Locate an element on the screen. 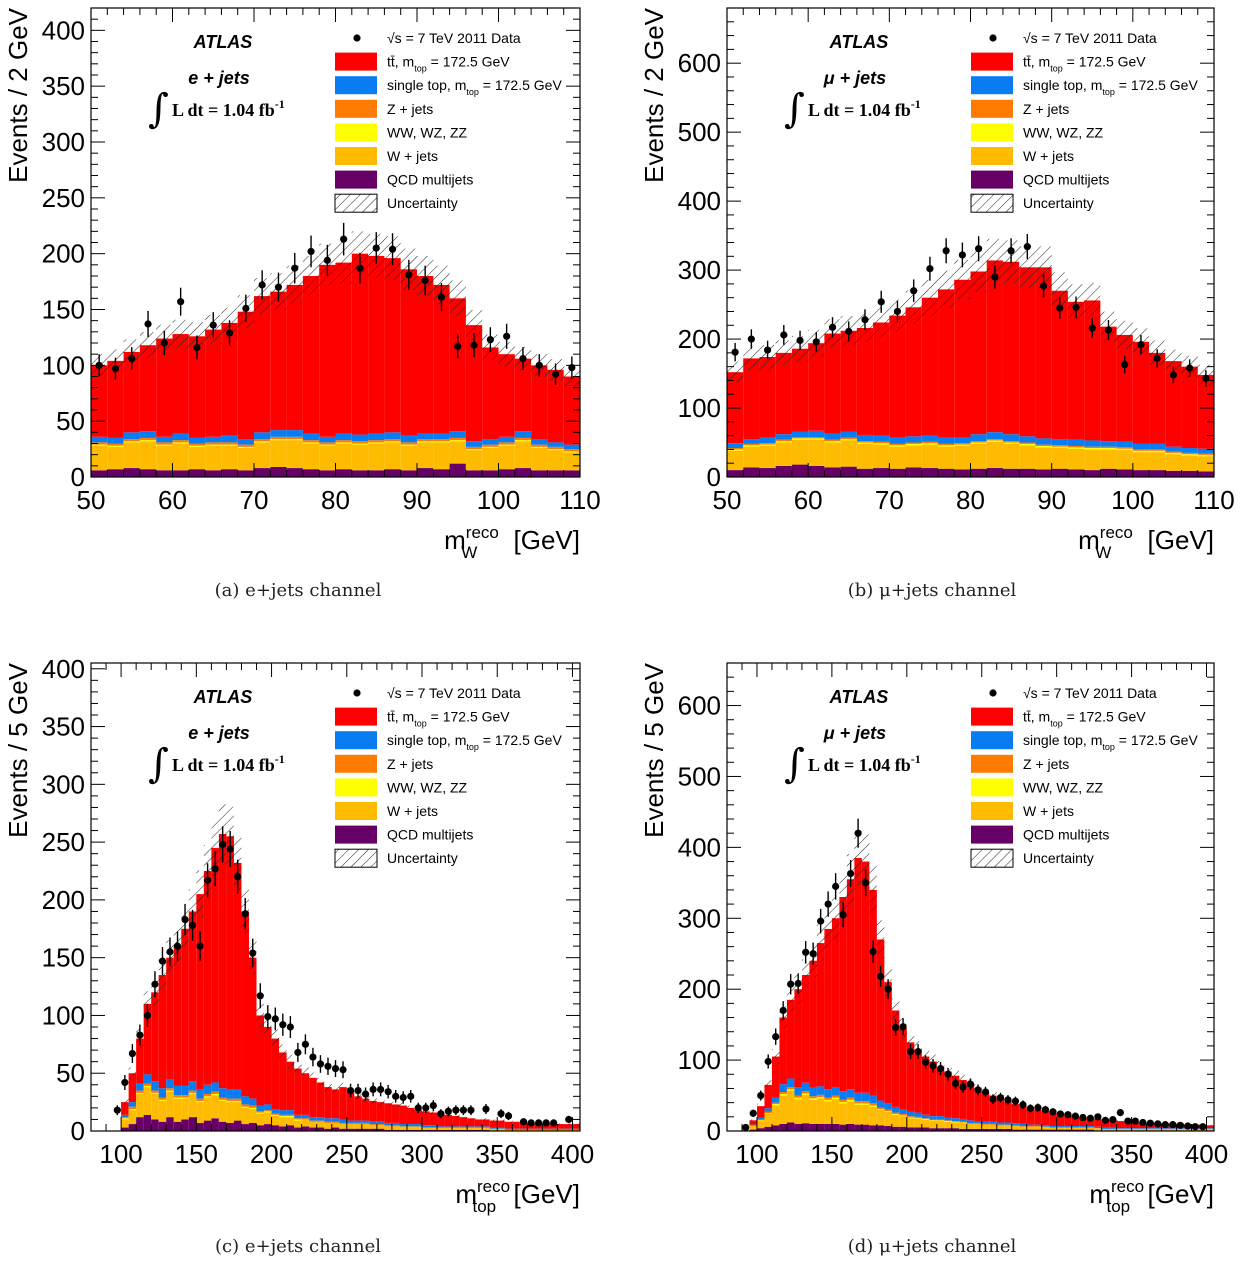 This screenshot has height=1261, width=1247. x-tick-label: 50 is located at coordinates (727, 500).